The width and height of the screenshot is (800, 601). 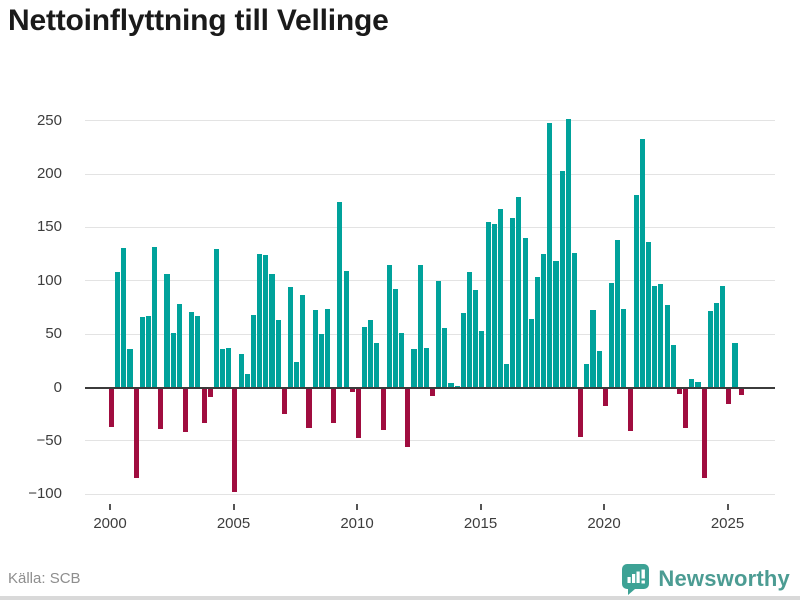 What do you see at coordinates (44, 578) in the screenshot?
I see `source-attribution: Källa: SCB` at bounding box center [44, 578].